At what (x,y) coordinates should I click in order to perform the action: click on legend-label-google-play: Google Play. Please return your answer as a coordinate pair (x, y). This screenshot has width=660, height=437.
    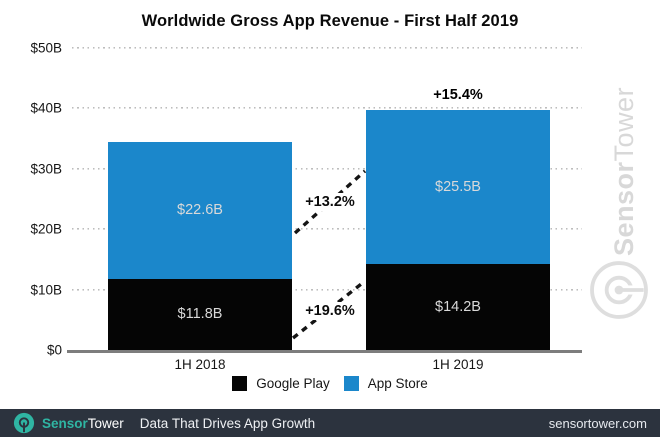
    Looking at the image, I should click on (293, 383).